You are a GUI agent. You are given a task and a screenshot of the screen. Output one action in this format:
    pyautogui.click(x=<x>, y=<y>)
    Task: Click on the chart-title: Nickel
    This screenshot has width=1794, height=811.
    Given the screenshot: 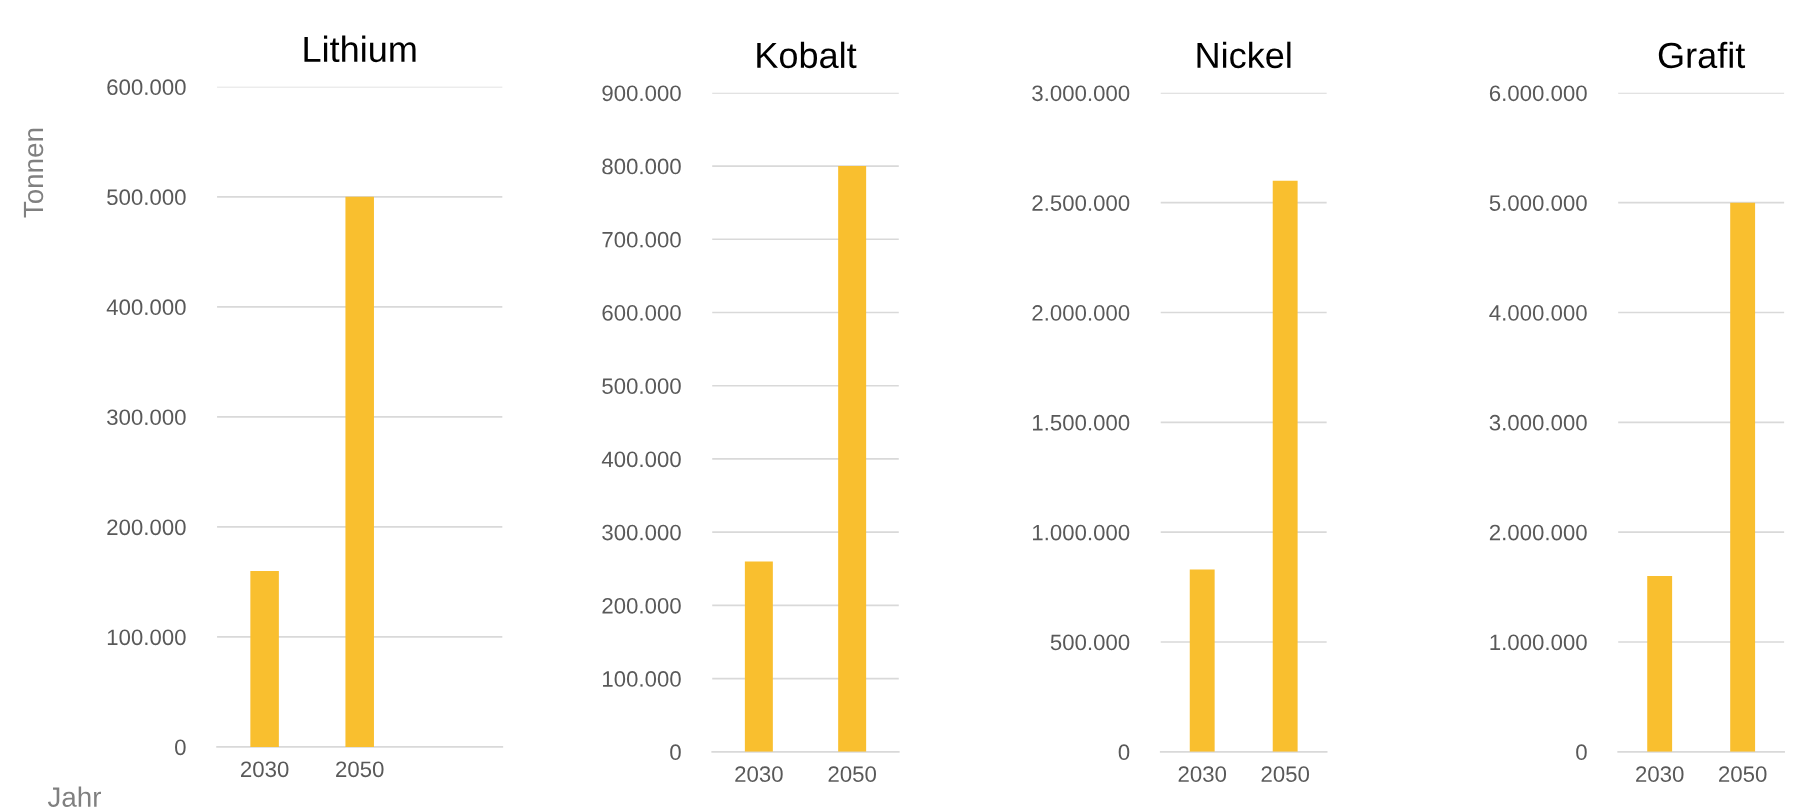 What is the action you would take?
    pyautogui.click(x=1244, y=55)
    